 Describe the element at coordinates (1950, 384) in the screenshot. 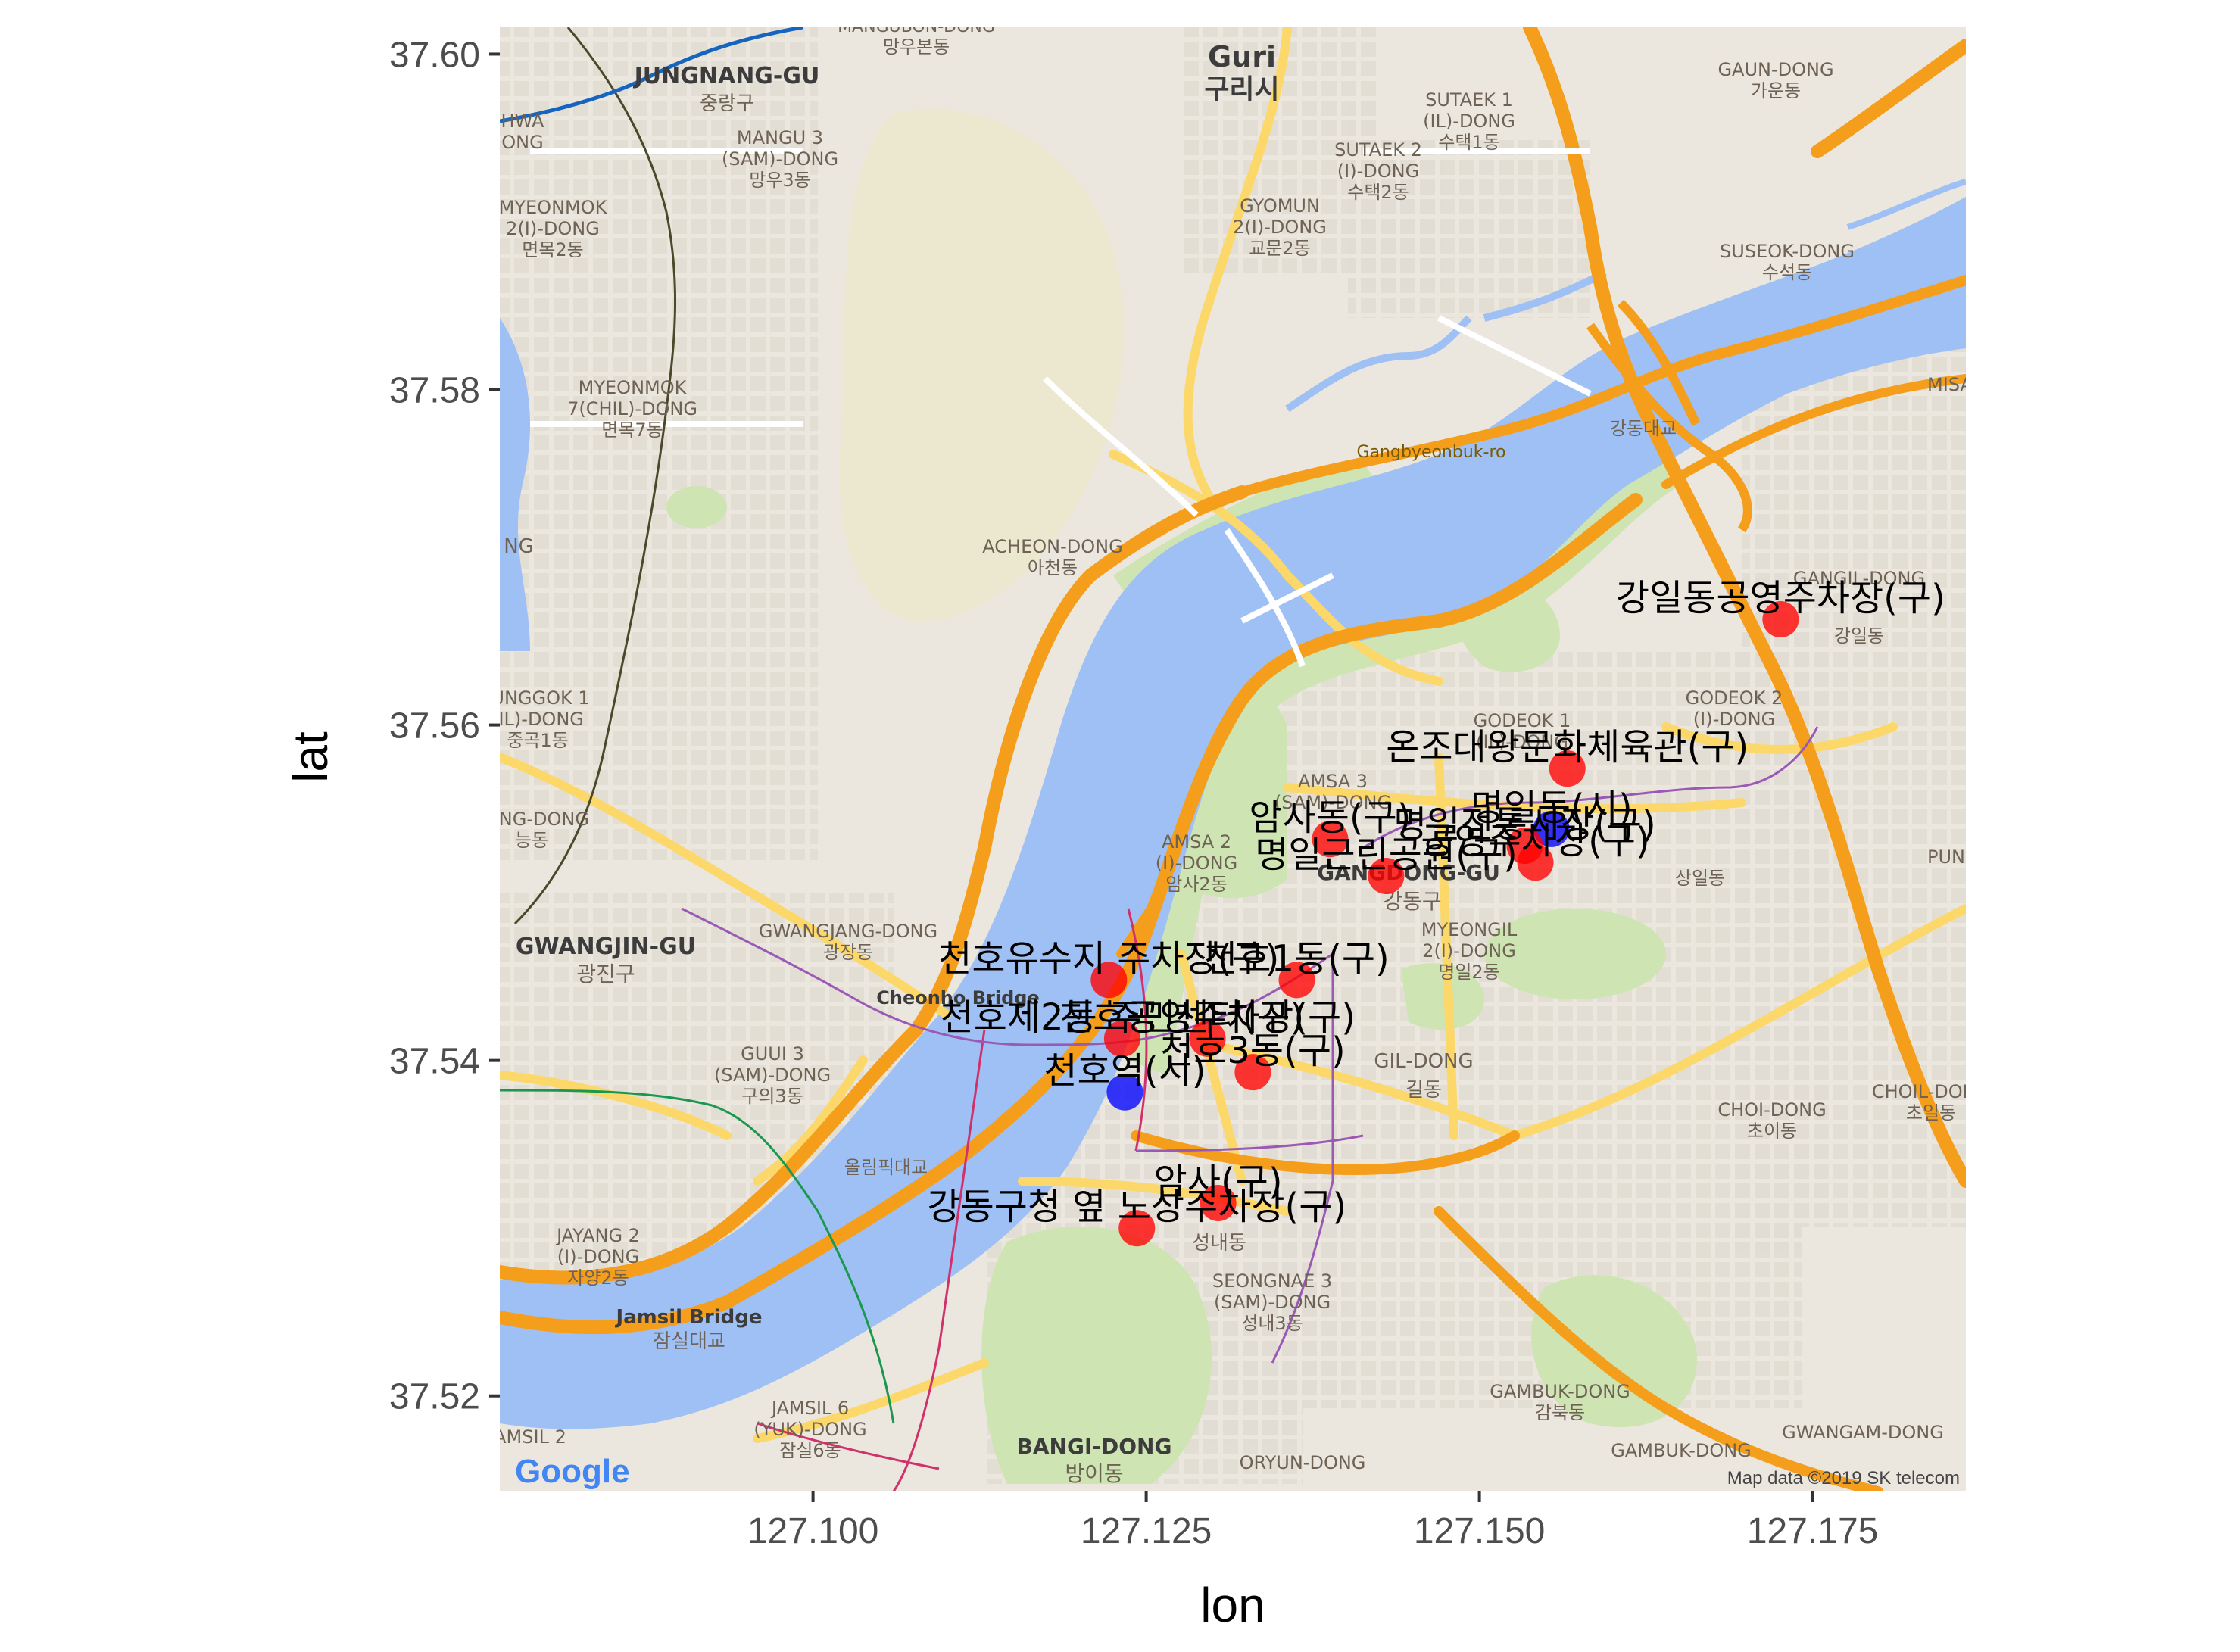

I see `map-label-misa: MISA` at that location.